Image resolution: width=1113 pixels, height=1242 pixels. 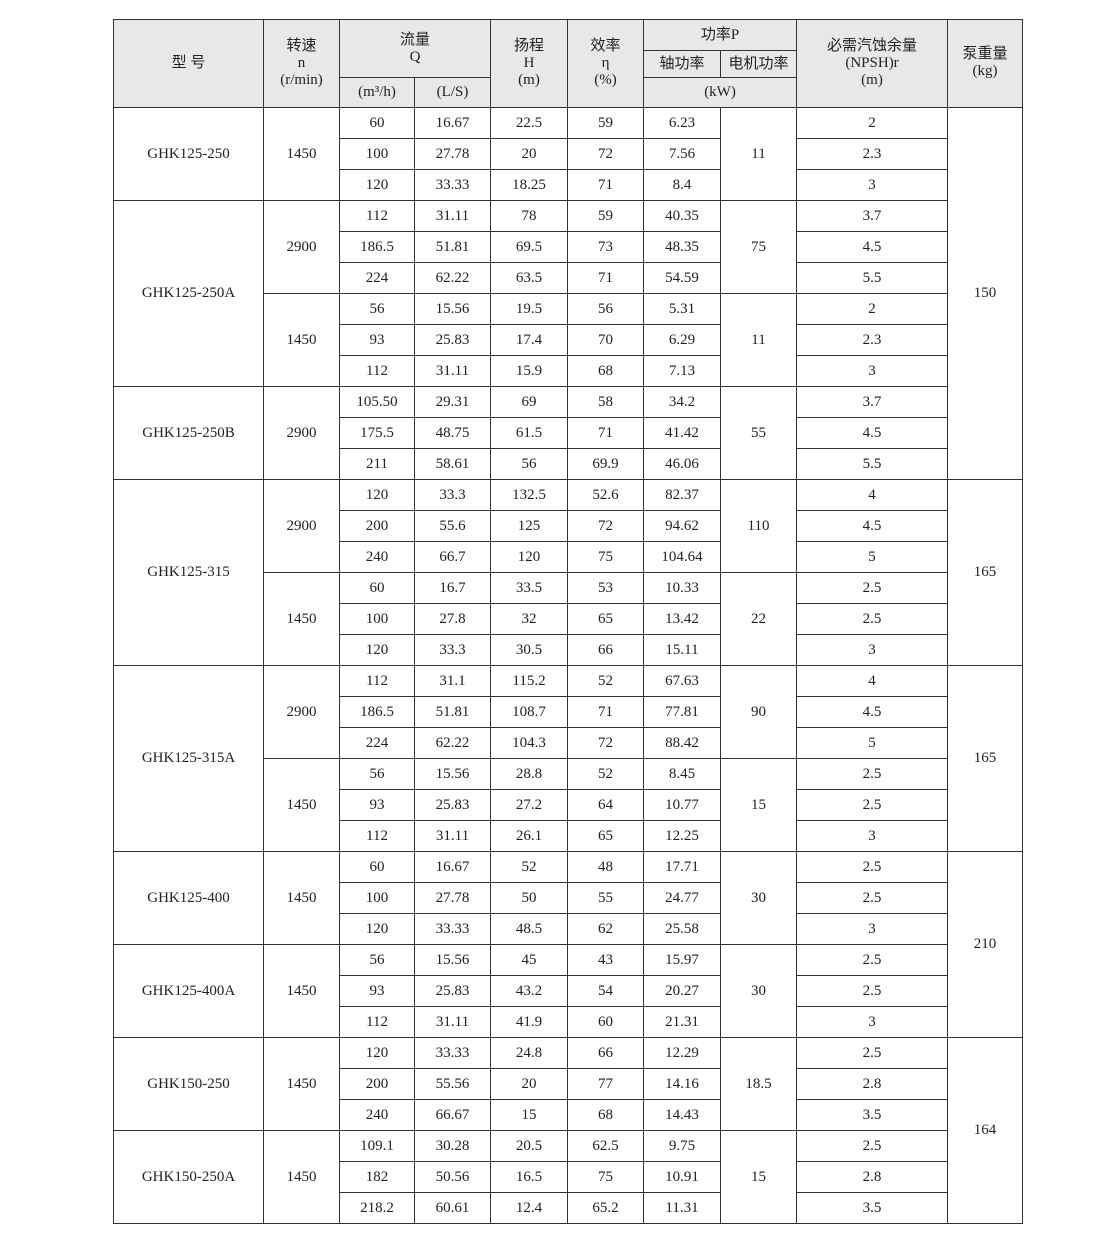 I want to click on flow-ls-cell: 33.33, so click(x=452, y=185).